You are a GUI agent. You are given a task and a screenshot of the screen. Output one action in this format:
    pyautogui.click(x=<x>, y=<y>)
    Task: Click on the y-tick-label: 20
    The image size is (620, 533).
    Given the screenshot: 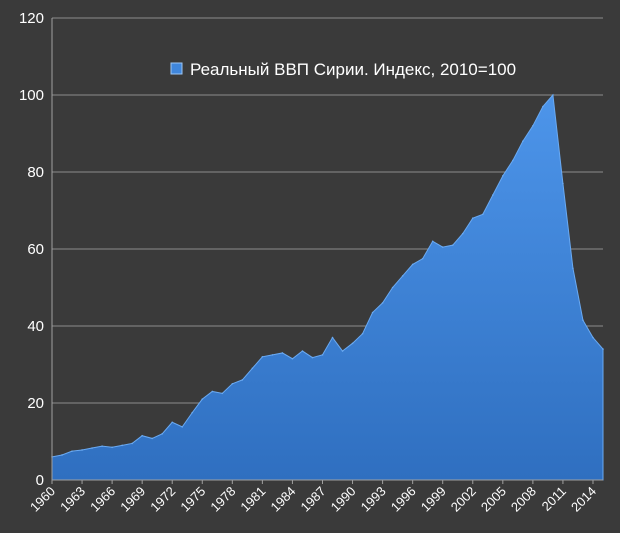 What is the action you would take?
    pyautogui.click(x=35, y=403)
    